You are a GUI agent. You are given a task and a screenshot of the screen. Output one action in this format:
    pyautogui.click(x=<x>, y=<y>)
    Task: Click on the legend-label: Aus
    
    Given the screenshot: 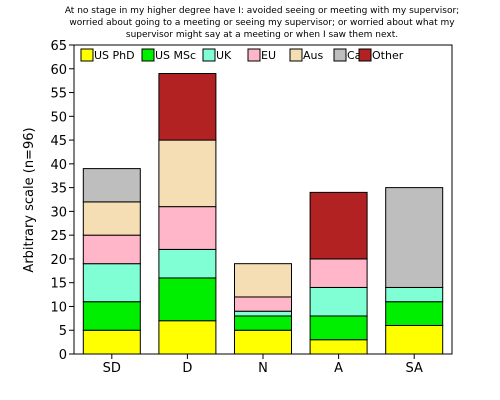 What is the action you would take?
    pyautogui.click(x=313, y=55)
    